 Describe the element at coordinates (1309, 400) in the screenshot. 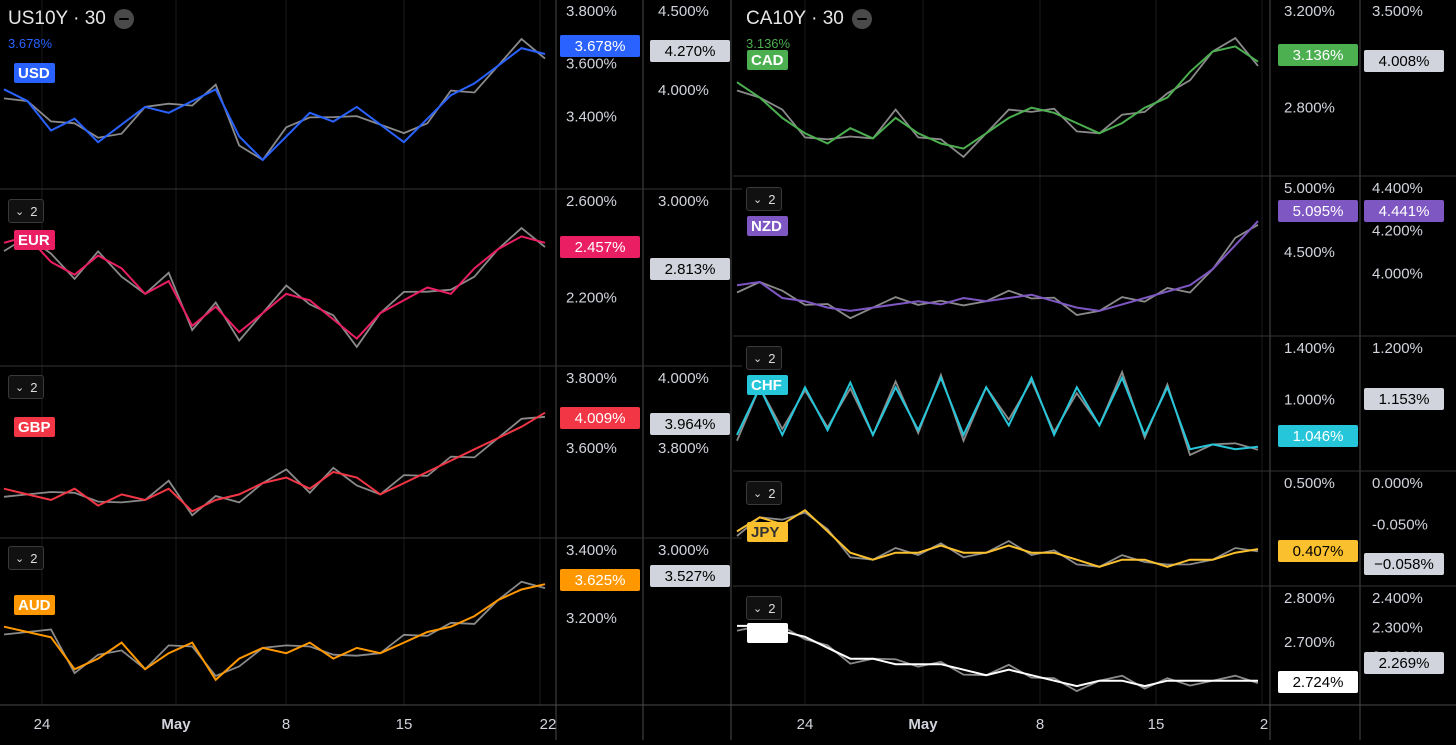

I see `y-axis-tick-inner: 1.000%` at that location.